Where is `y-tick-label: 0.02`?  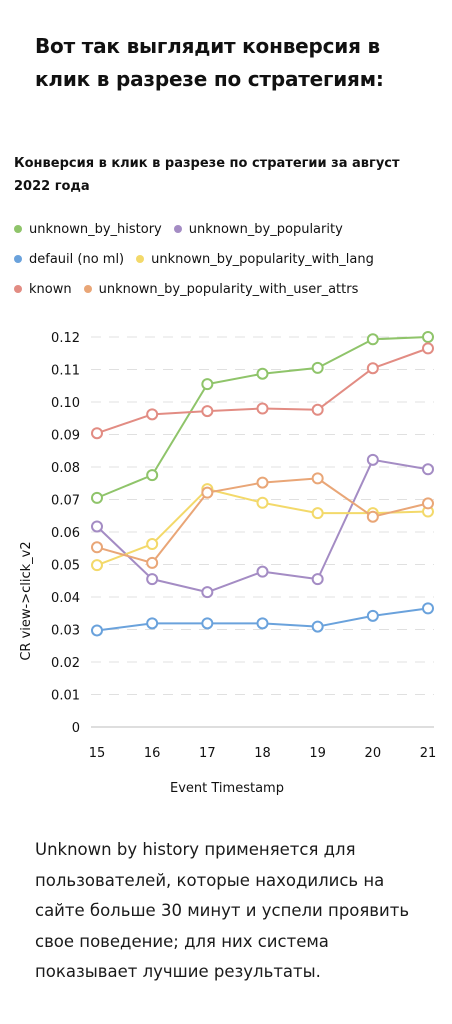 y-tick-label: 0.02 is located at coordinates (65, 663).